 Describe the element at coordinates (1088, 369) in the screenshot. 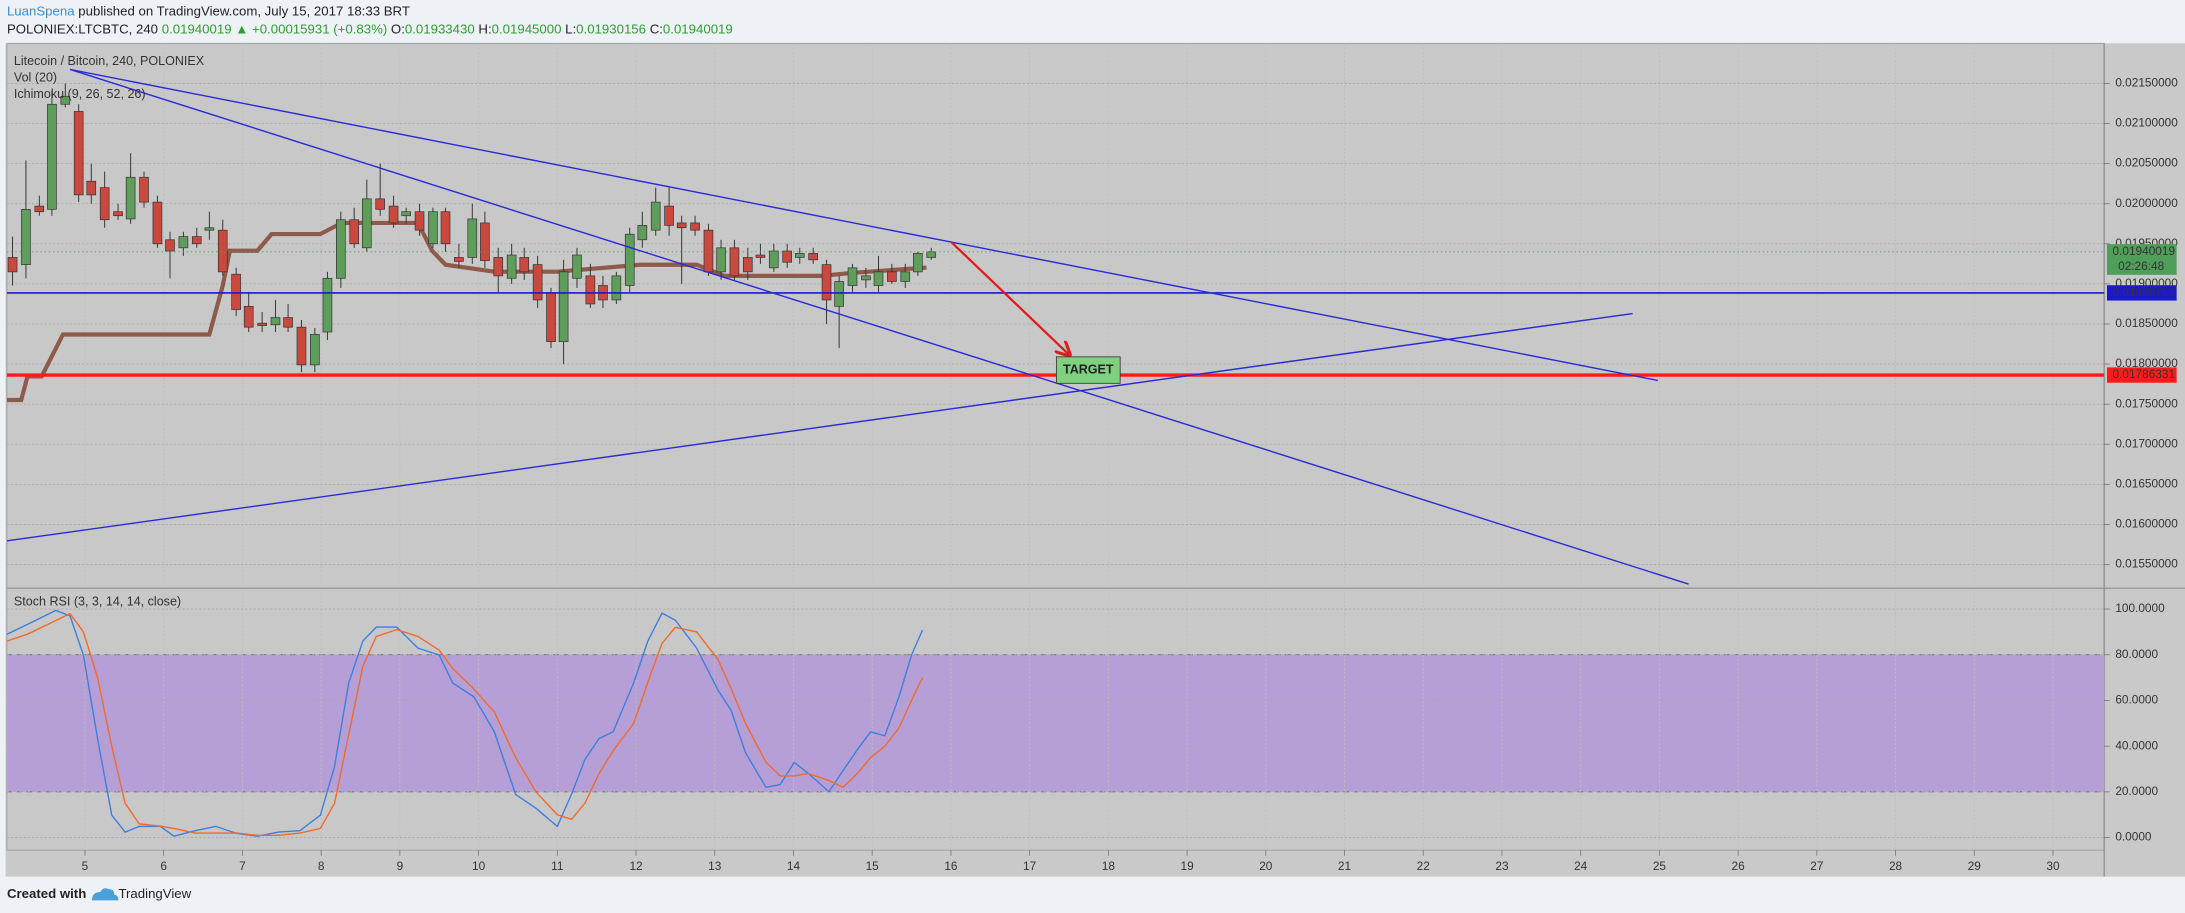

I see `target-label: TARGET` at that location.